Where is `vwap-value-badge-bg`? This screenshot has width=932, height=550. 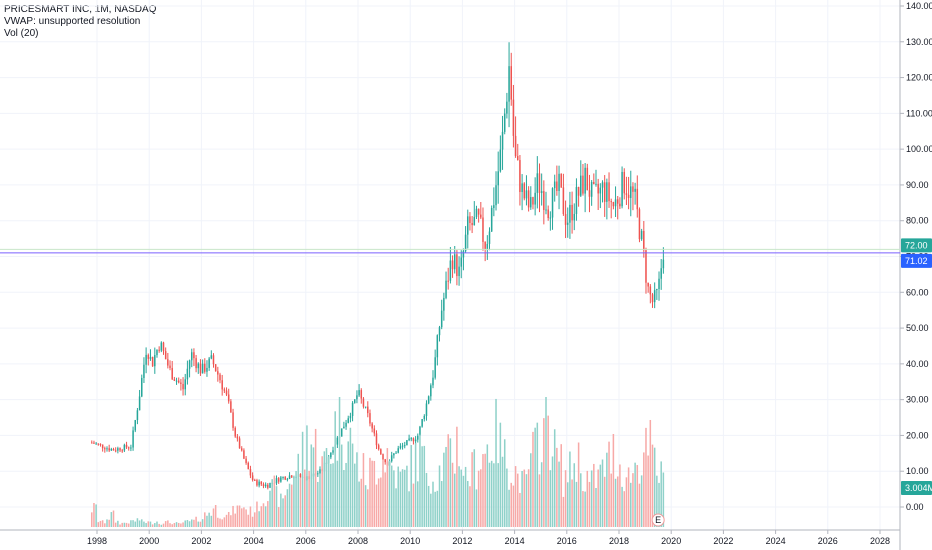
vwap-value-badge-bg is located at coordinates (916, 260).